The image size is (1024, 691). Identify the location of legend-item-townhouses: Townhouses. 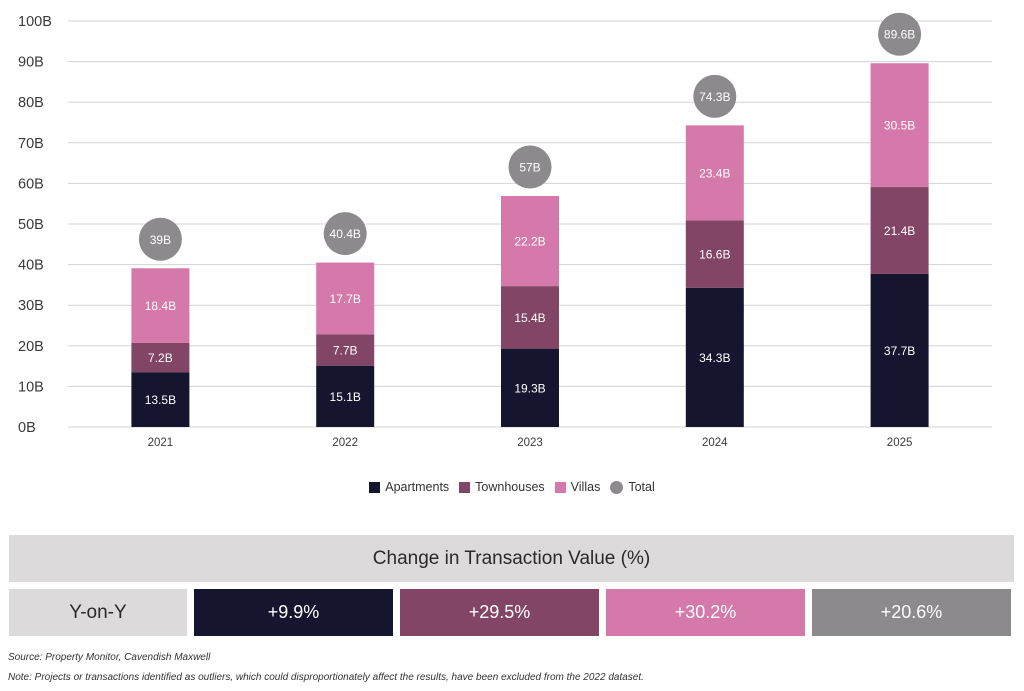
(502, 487).